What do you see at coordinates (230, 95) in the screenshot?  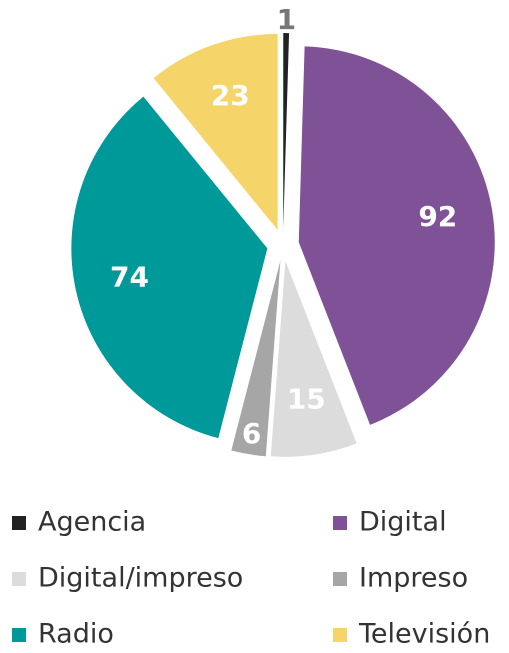 I see `data-label: 23` at bounding box center [230, 95].